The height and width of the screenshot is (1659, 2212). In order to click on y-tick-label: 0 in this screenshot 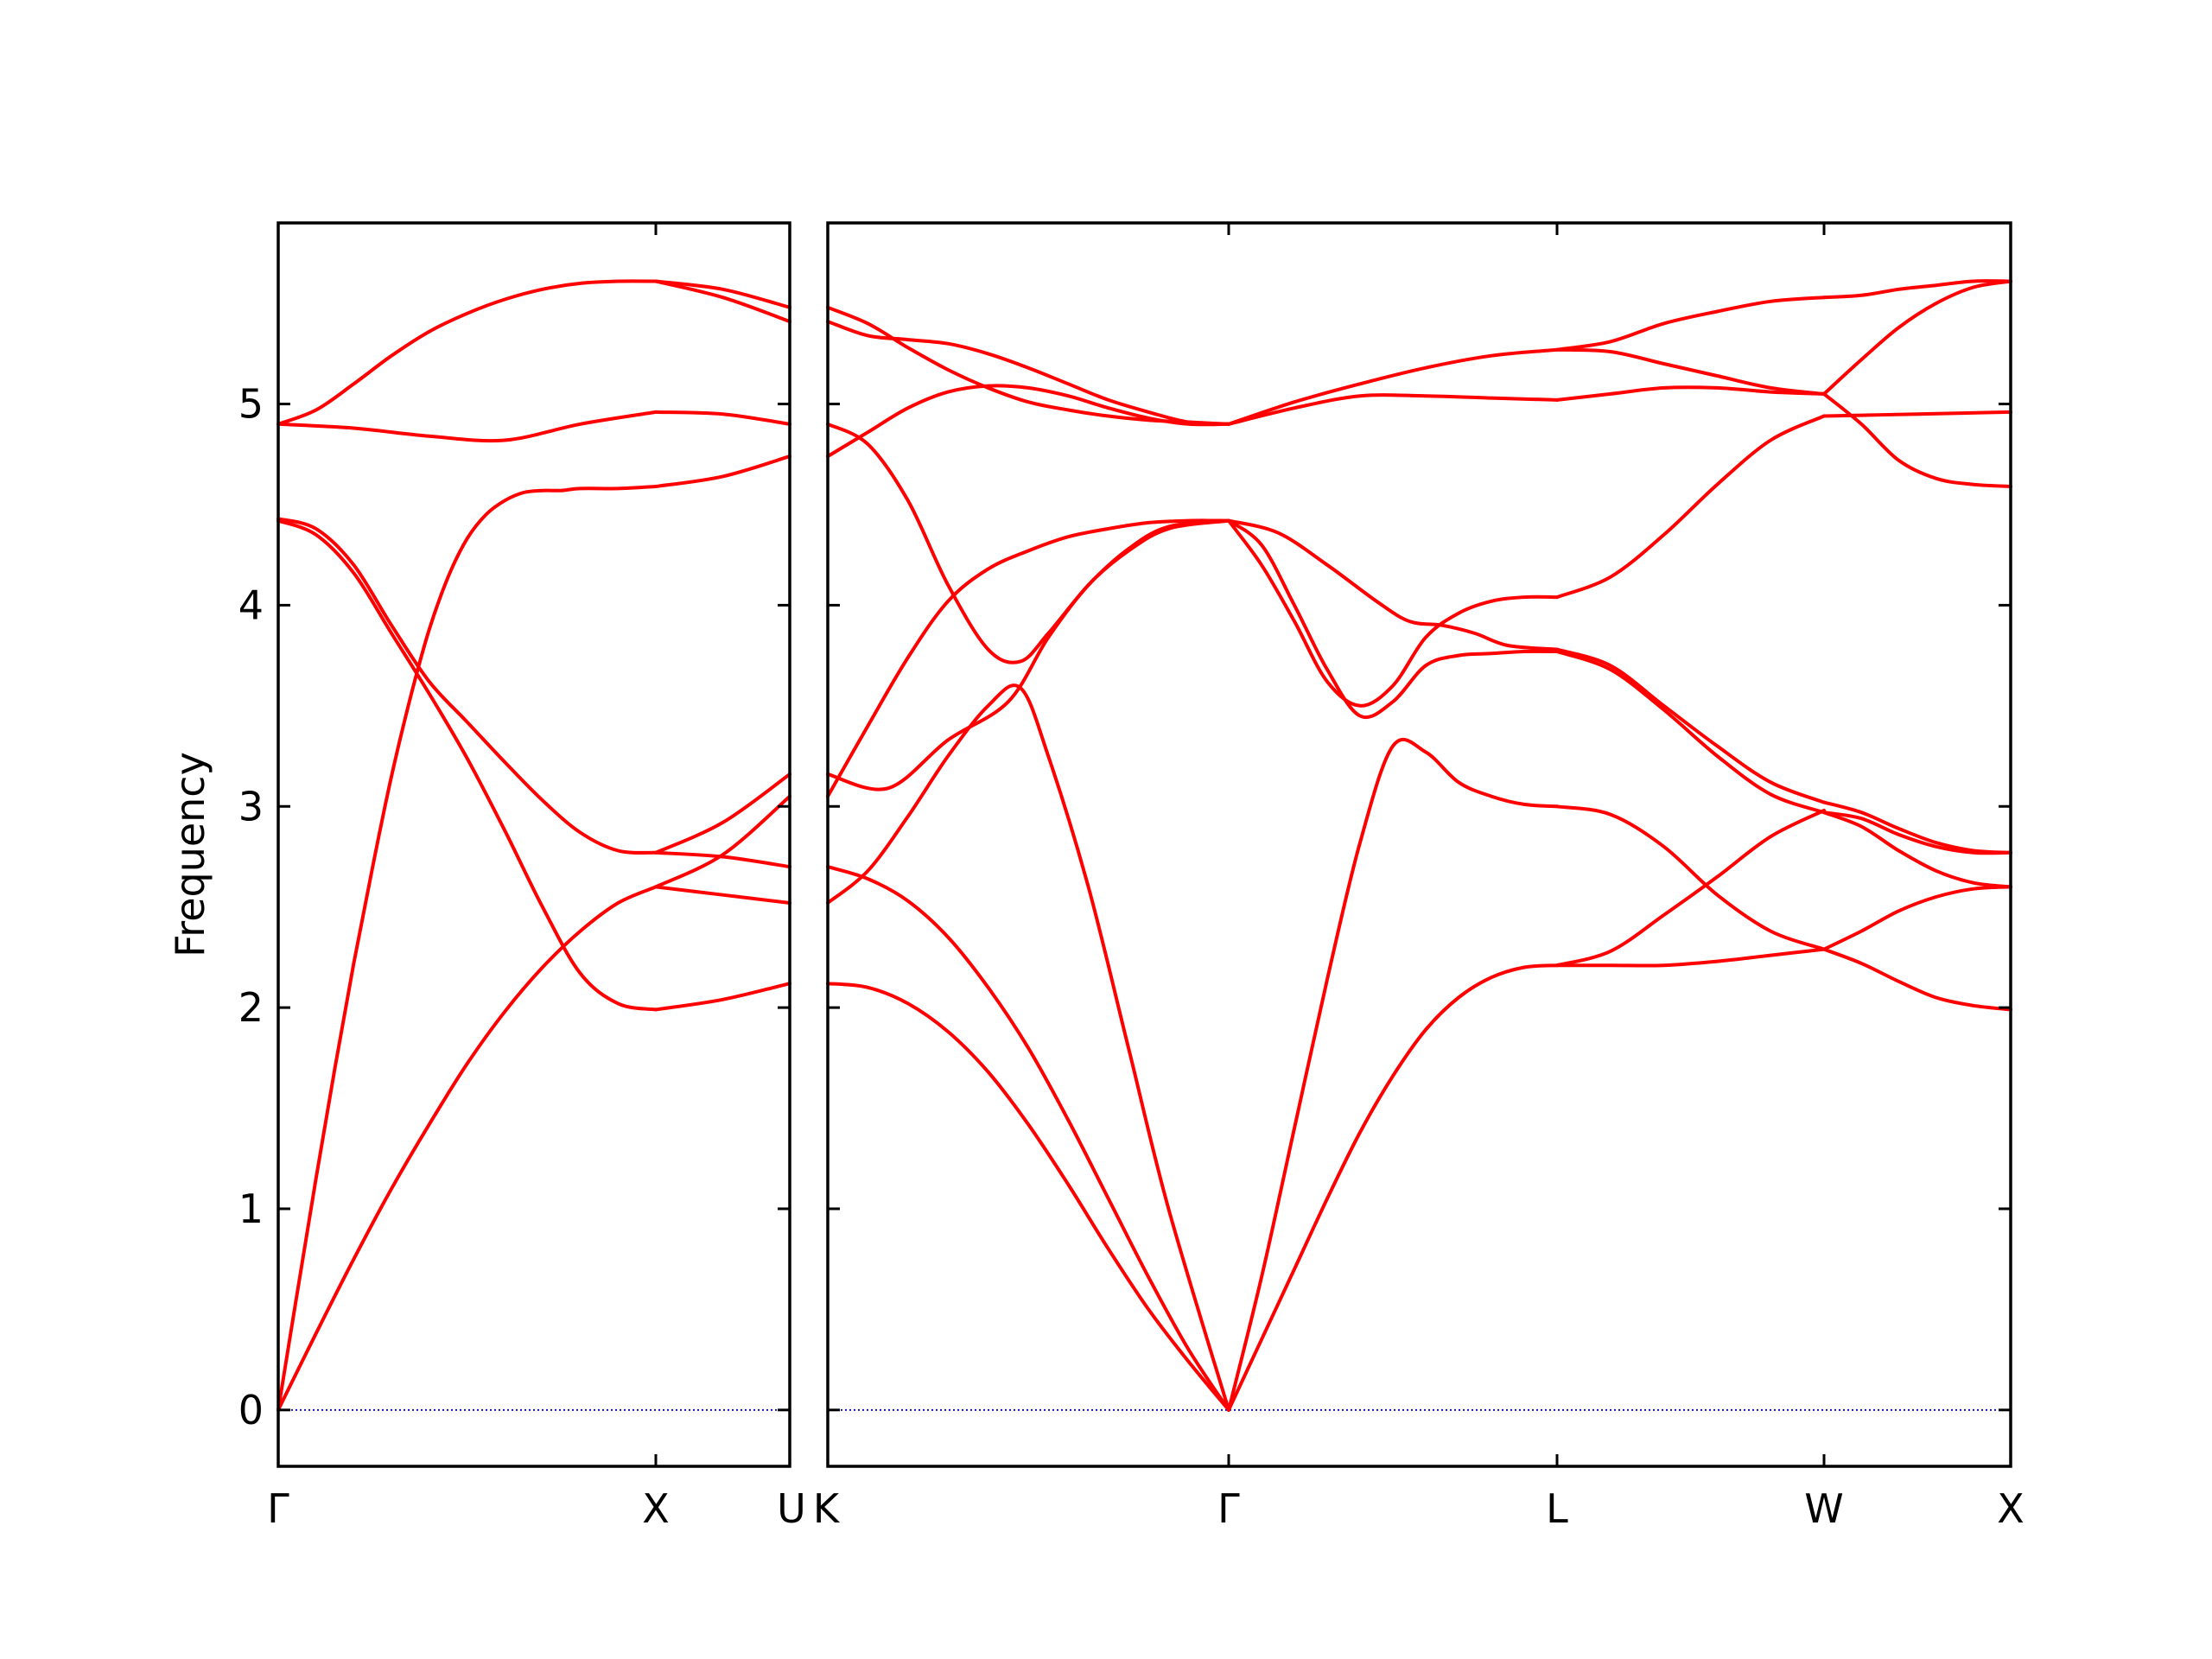, I will do `click(251, 1410)`.